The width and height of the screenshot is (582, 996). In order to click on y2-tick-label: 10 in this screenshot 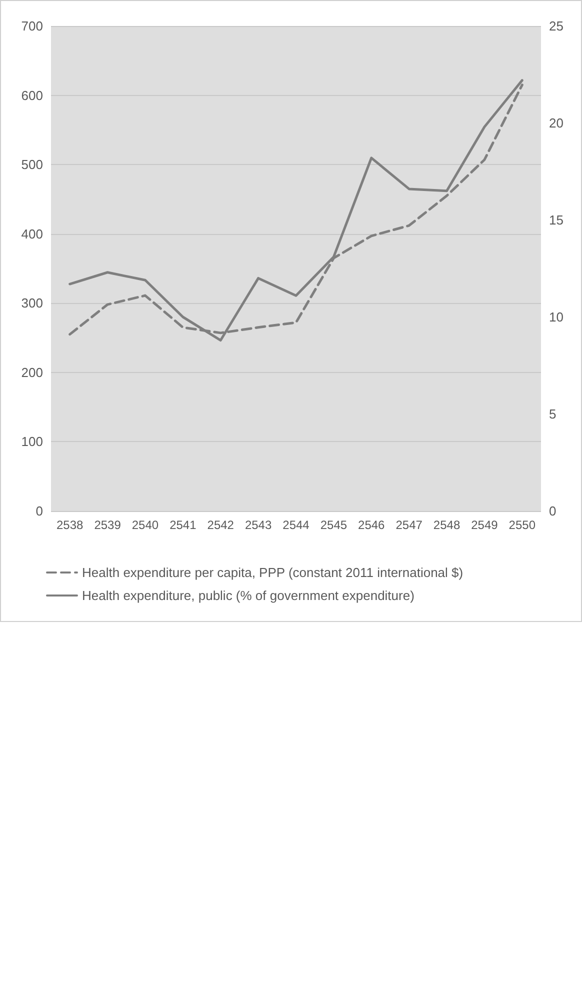, I will do `click(556, 317)`.